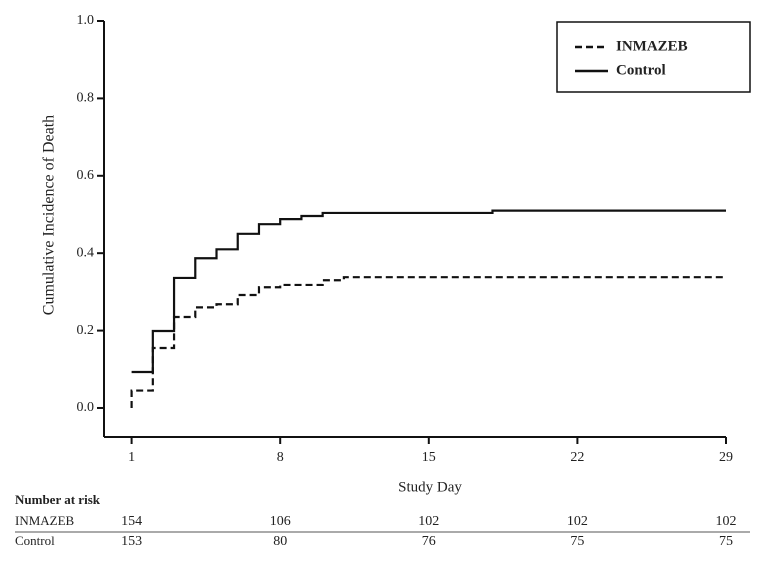  Describe the element at coordinates (86, 20) in the screenshot. I see `y-tick-label: 1.0` at that location.